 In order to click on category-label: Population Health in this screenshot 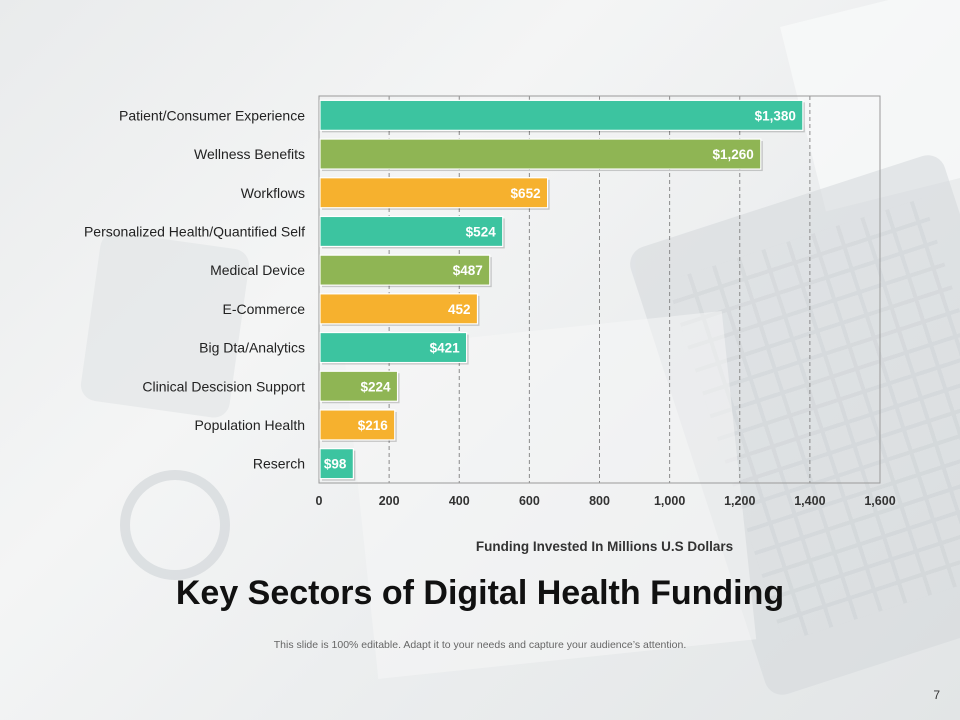, I will do `click(249, 425)`.